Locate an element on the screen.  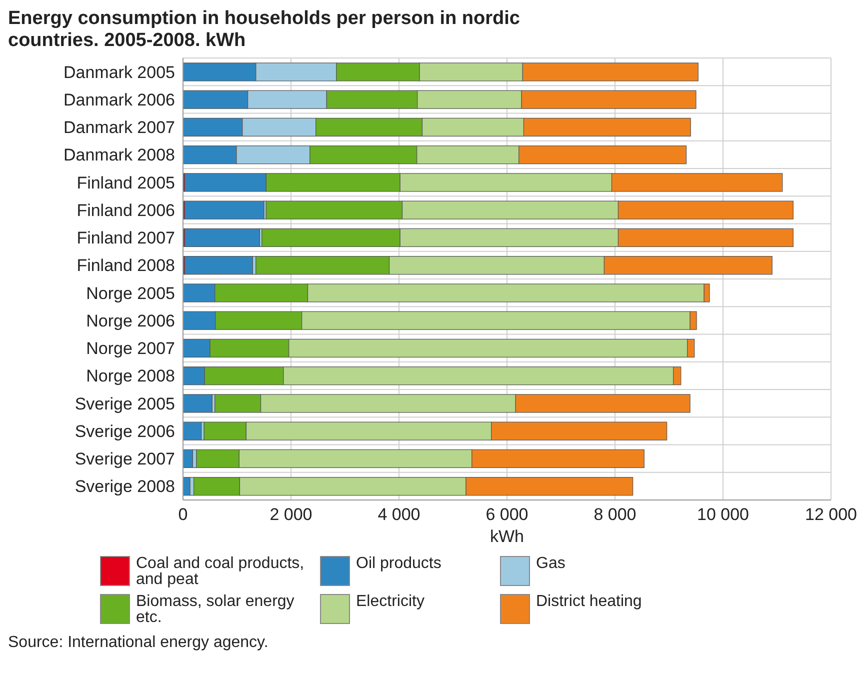
y-tick-label: Norge 2007 is located at coordinates (130, 348).